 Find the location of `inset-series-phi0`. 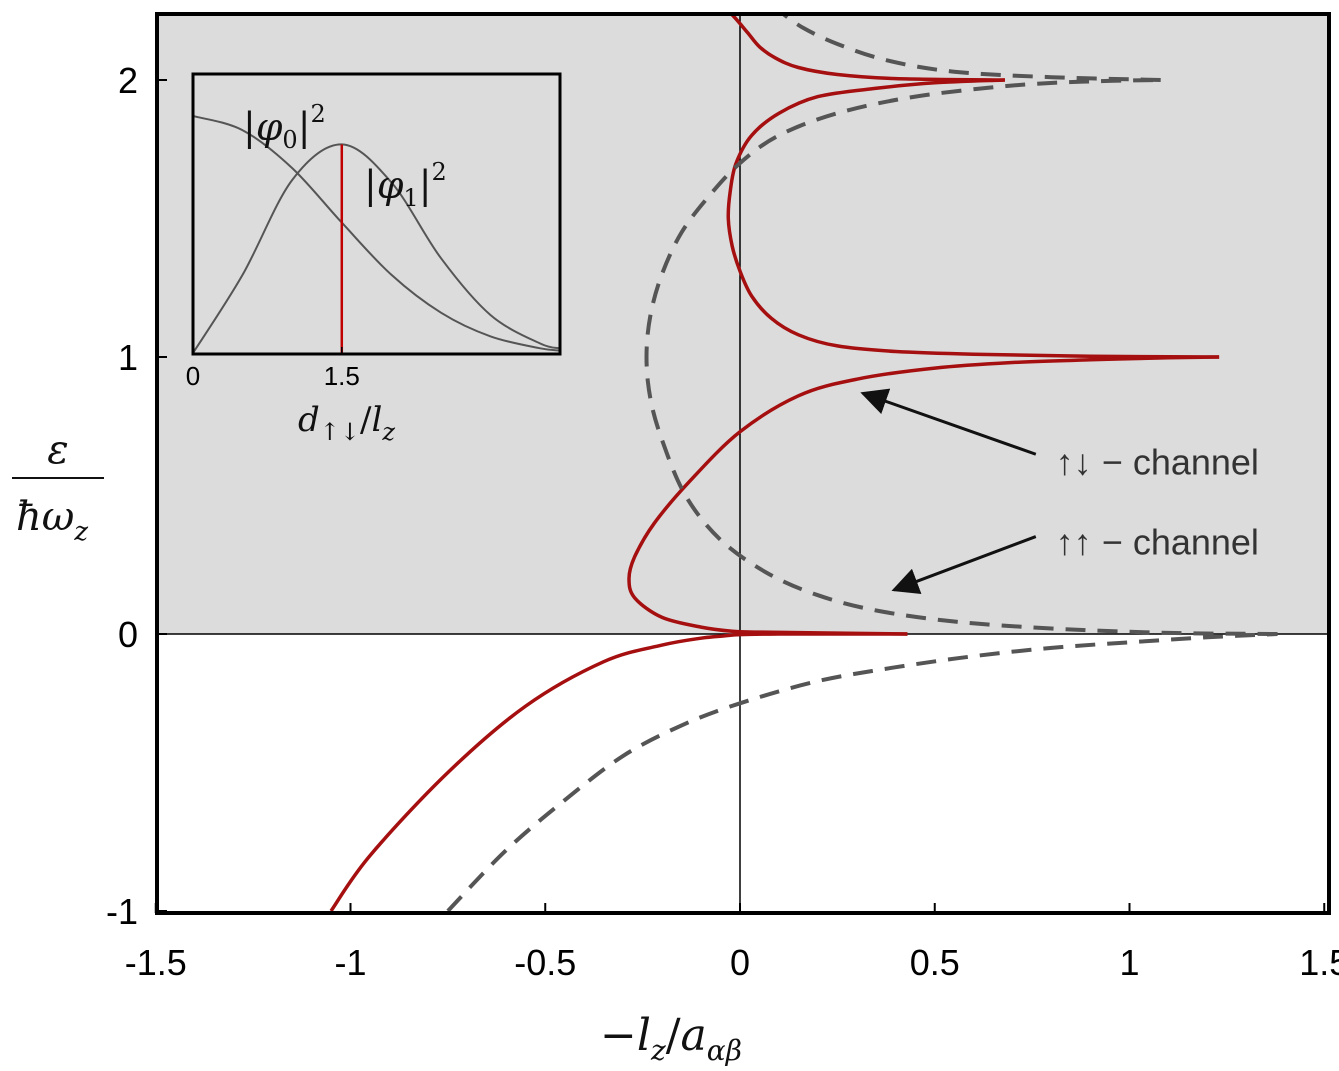

inset-series-phi0 is located at coordinates (376, 233).